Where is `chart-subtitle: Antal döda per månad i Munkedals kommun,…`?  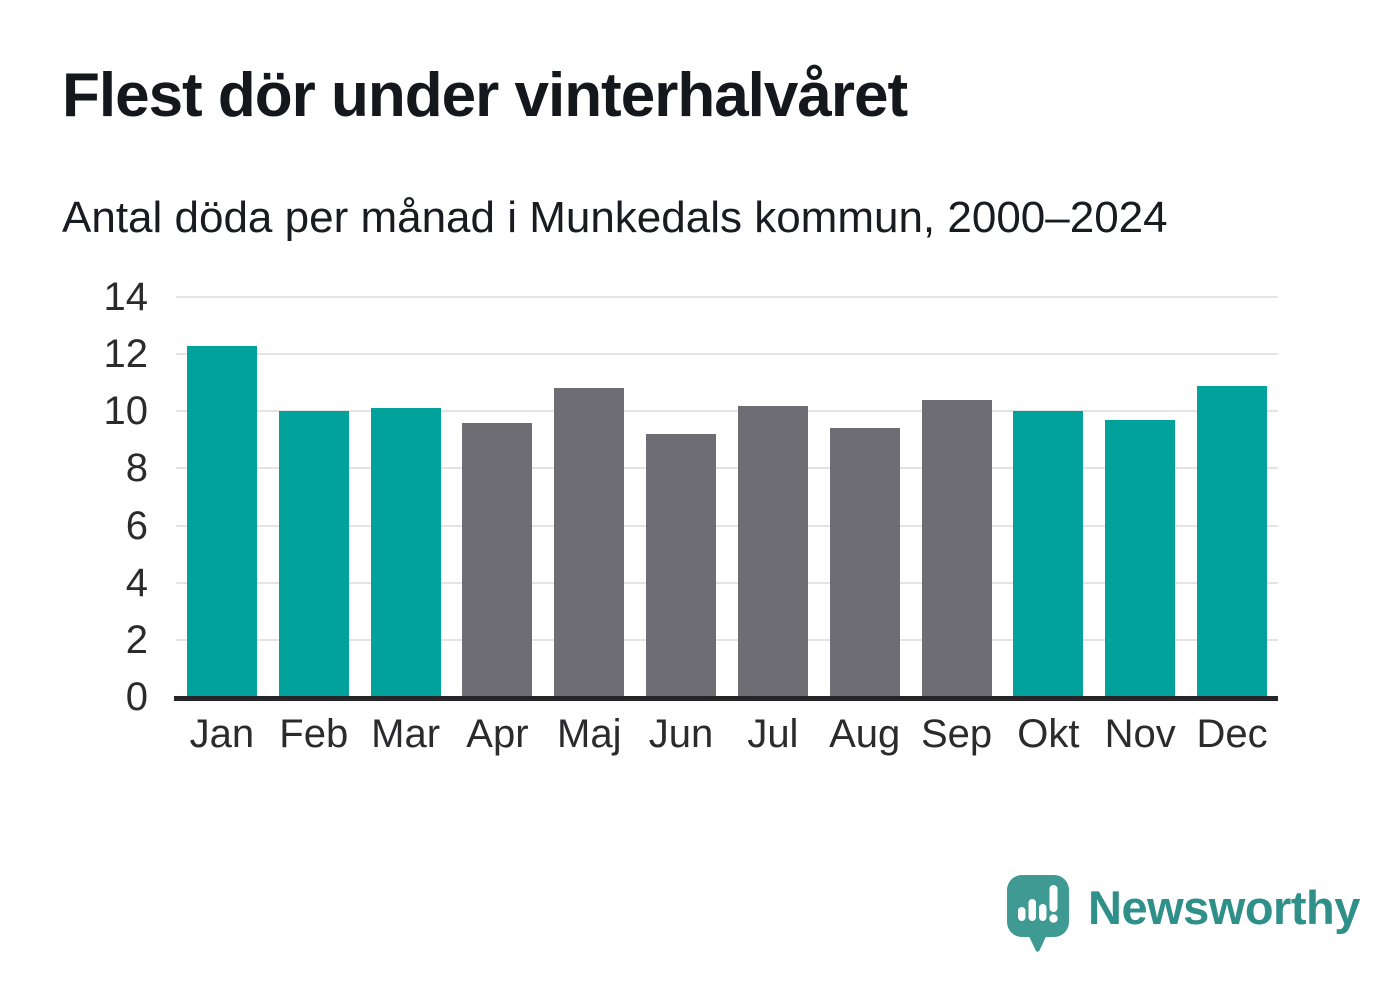
chart-subtitle: Antal döda per månad i Munkedals kommun,… is located at coordinates (615, 217).